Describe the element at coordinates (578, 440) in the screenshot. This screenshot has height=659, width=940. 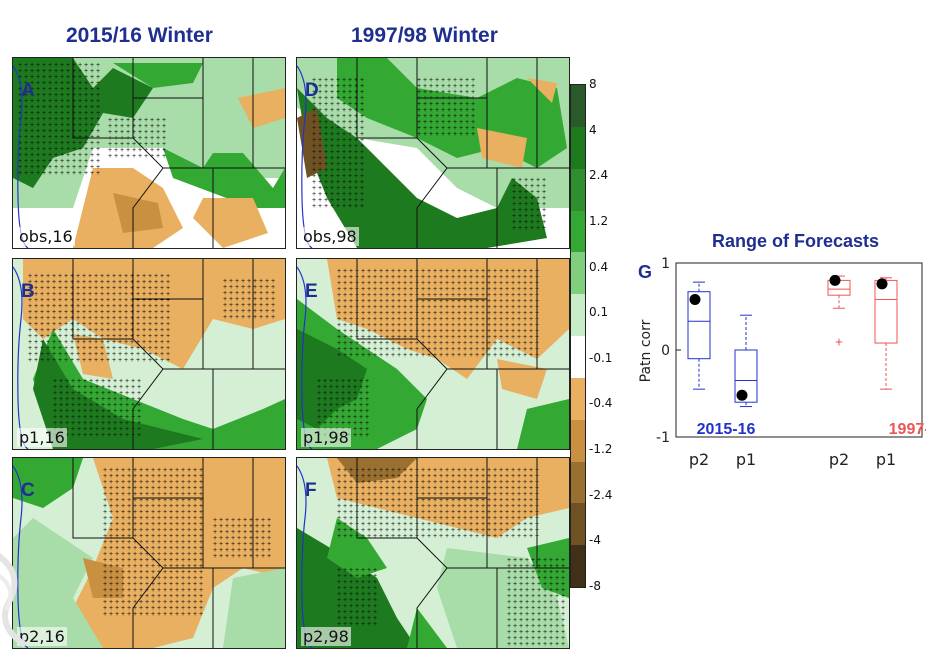
I see `colorbar-segment` at that location.